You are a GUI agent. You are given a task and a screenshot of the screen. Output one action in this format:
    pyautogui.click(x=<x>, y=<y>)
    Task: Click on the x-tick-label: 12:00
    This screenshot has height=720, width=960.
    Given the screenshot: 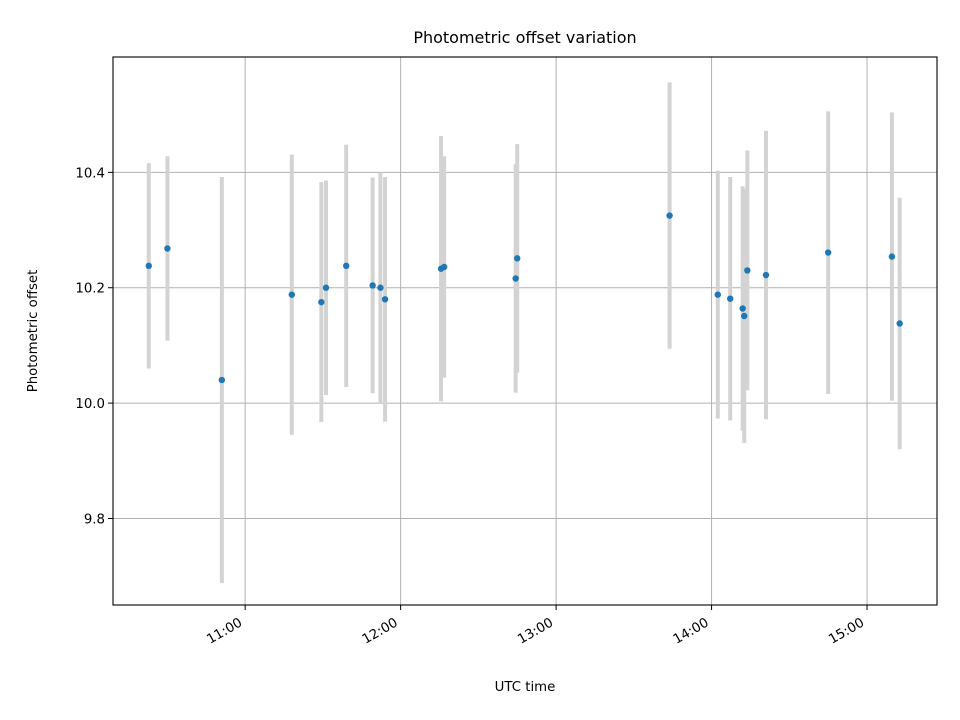 What is the action you would take?
    pyautogui.click(x=380, y=631)
    